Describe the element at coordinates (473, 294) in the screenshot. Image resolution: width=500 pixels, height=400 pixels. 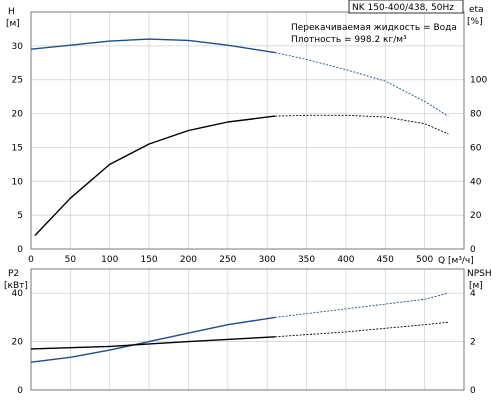
I see `bottom-right-tick-label: 4` at that location.